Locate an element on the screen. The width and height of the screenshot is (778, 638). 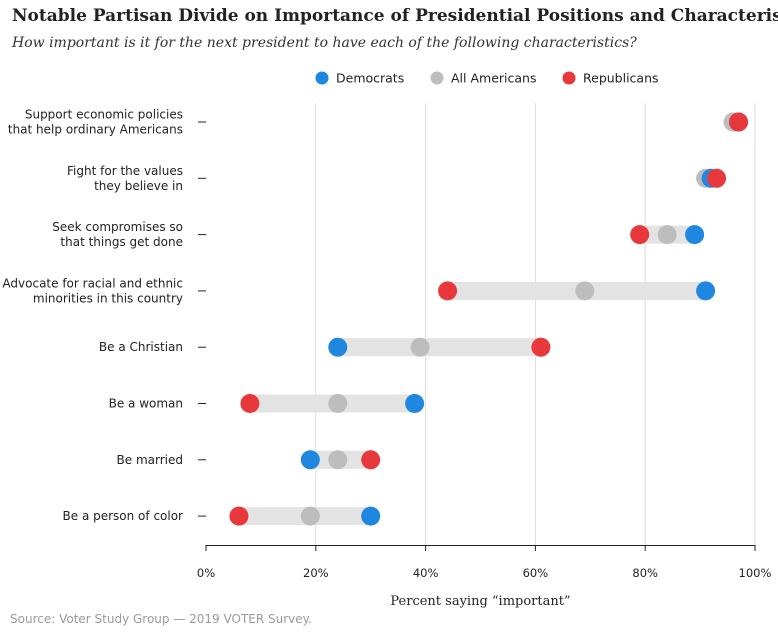
legend-label-all-americans: All Americans is located at coordinates (493, 78).